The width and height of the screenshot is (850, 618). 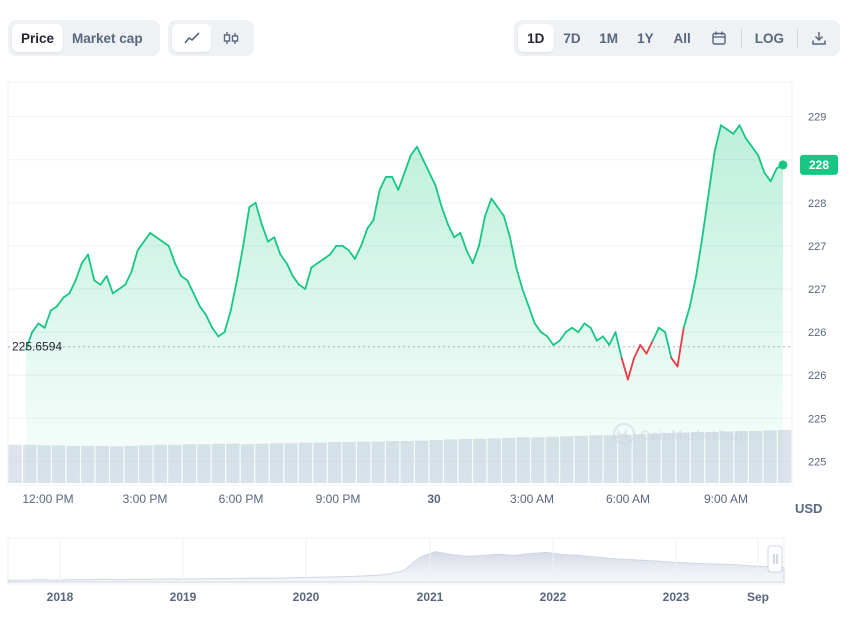 I want to click on range-navigator, so click(x=396, y=561).